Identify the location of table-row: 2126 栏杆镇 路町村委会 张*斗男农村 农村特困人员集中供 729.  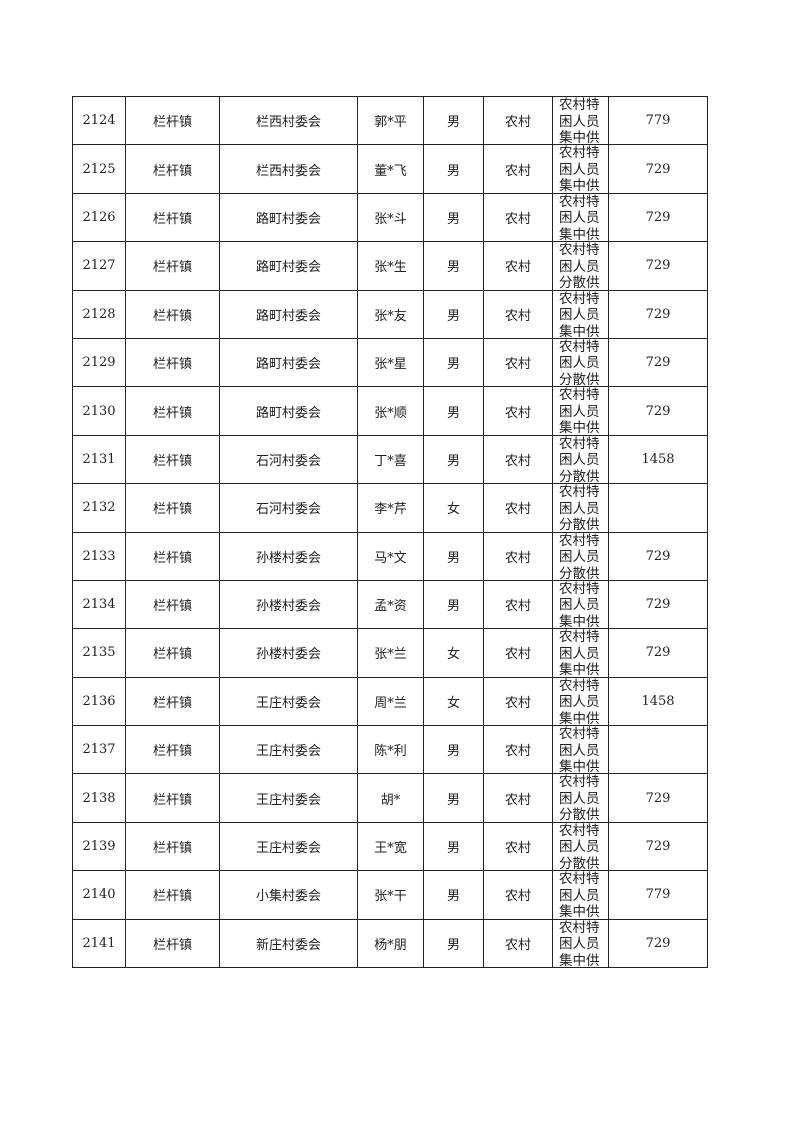
(390, 217).